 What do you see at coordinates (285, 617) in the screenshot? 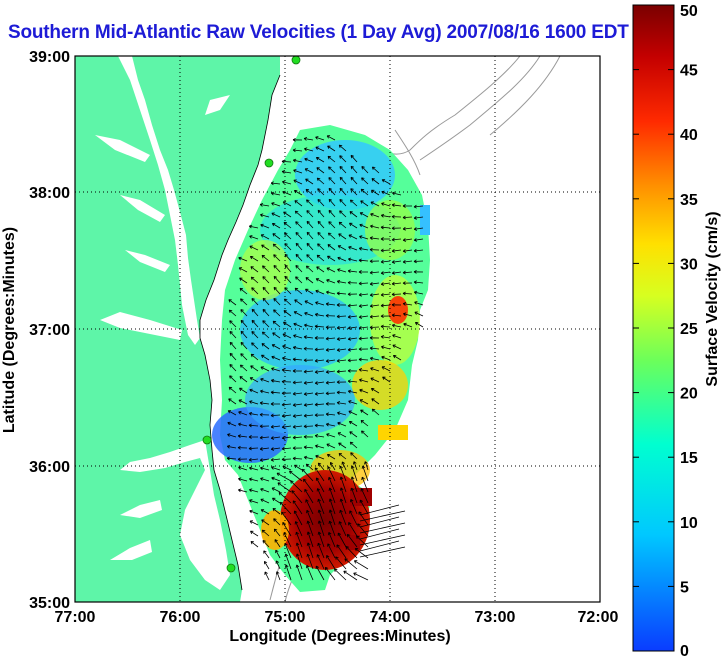
I see `x-tick-label: 75:00` at bounding box center [285, 617].